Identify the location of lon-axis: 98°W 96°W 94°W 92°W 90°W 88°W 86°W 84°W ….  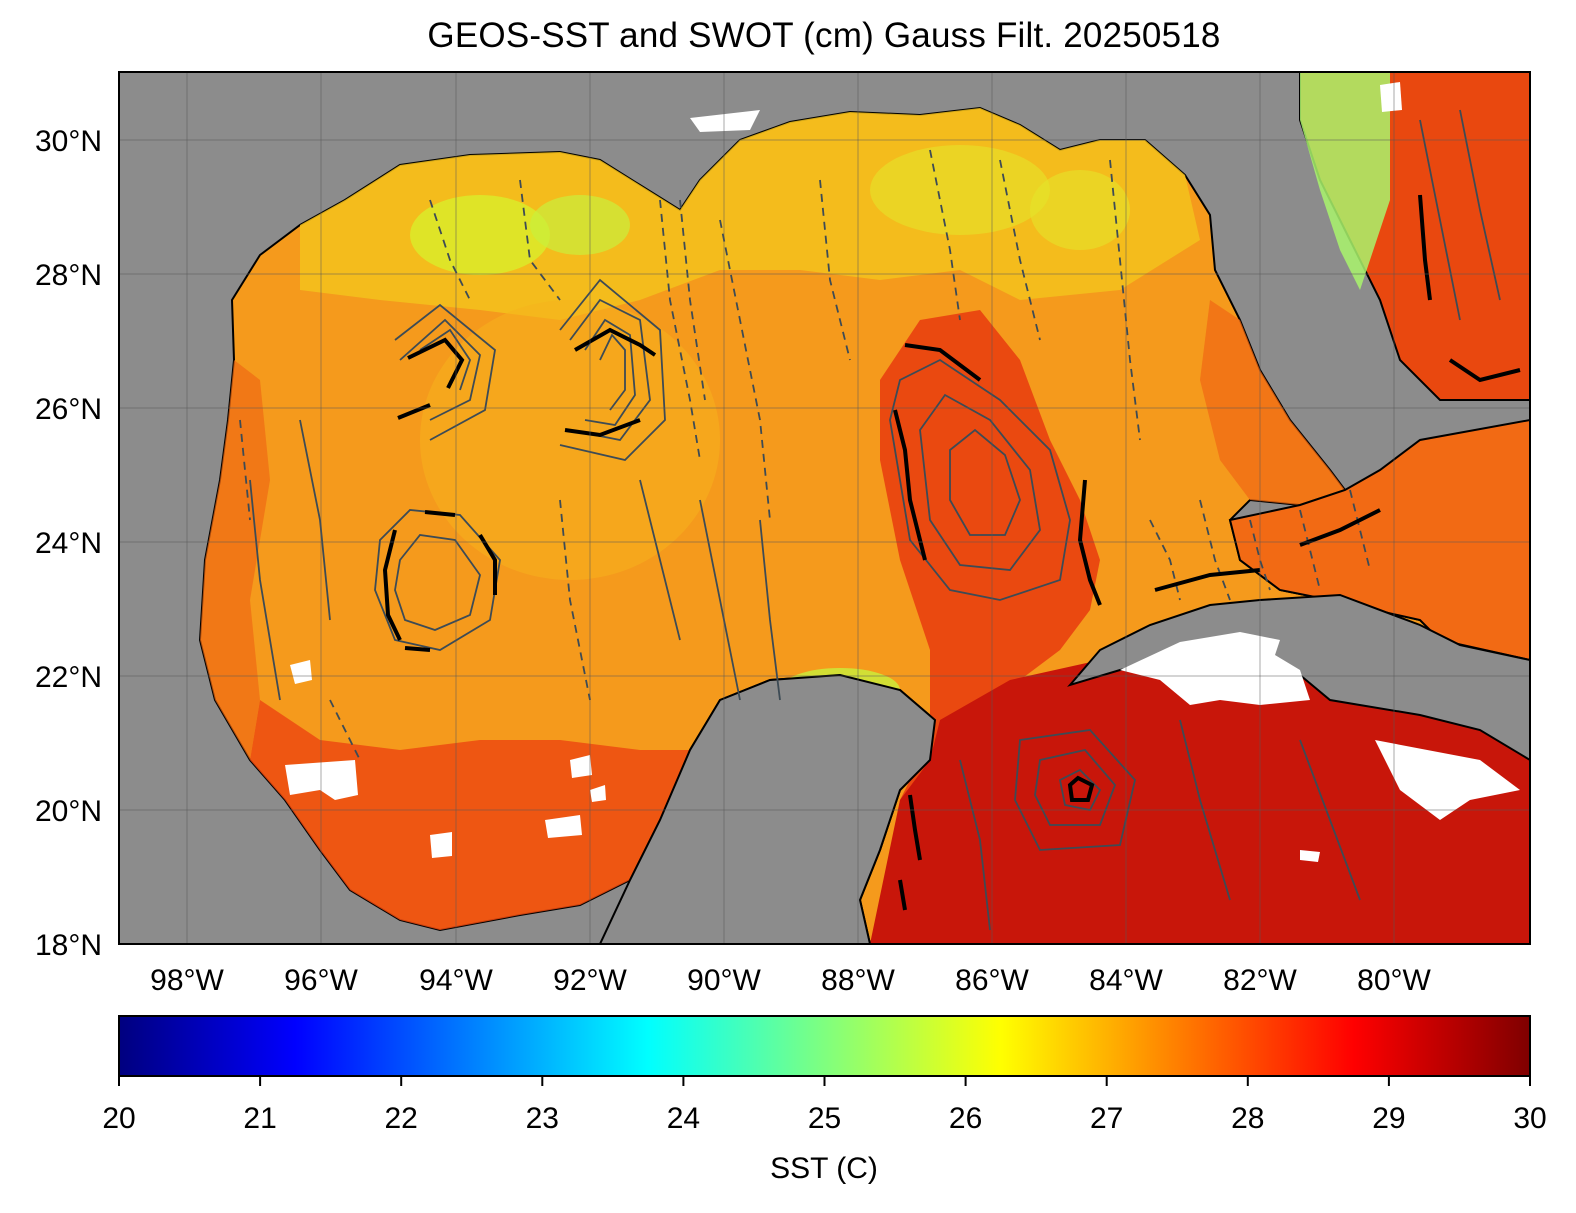
(790, 980).